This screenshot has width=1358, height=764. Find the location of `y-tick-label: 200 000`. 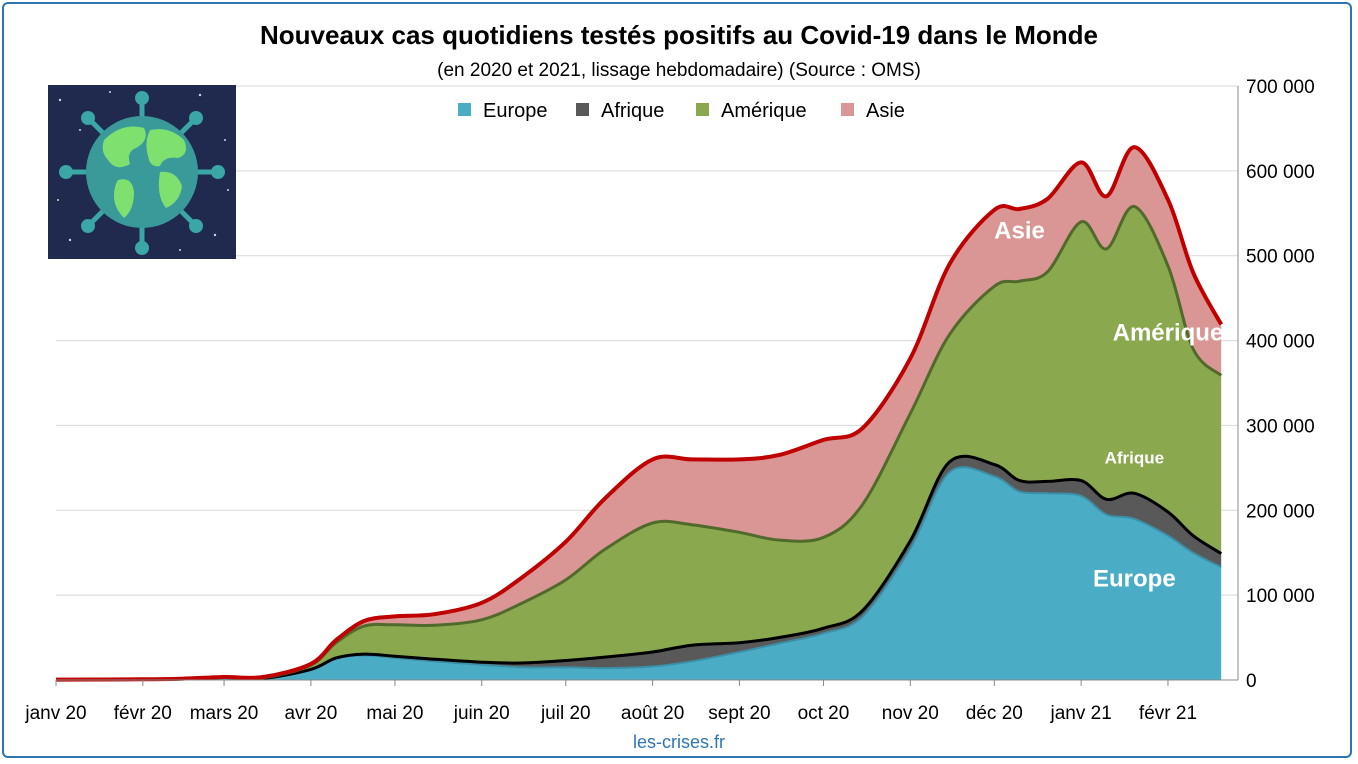

y-tick-label: 200 000 is located at coordinates (1280, 511).